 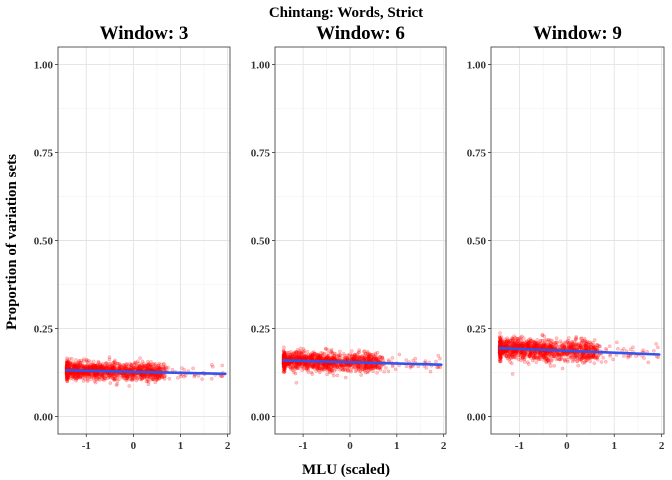 What do you see at coordinates (261, 242) in the screenshot?
I see `y-tick-label: 0.50` at bounding box center [261, 242].